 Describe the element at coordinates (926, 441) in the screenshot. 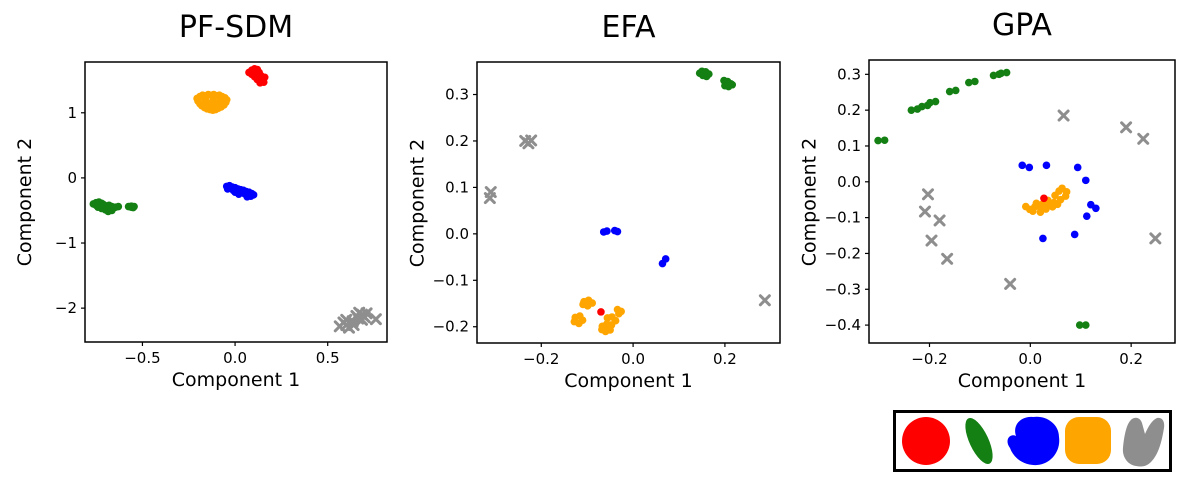

I see `legend-red-circle-icon` at that location.